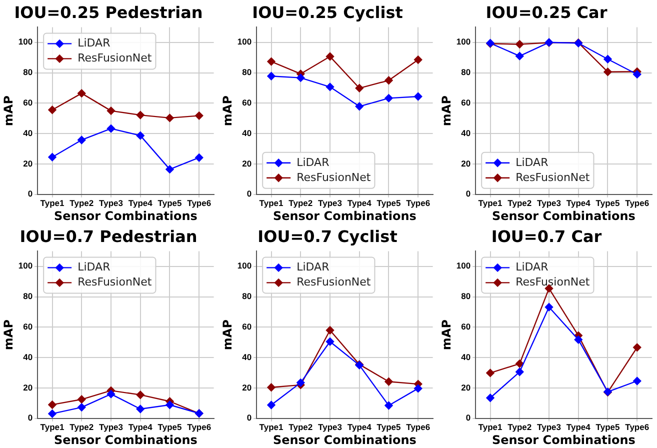 The height and width of the screenshot is (448, 657). What do you see at coordinates (546, 236) in the screenshot?
I see `chart-title: IOU=0.7 Car` at bounding box center [546, 236].